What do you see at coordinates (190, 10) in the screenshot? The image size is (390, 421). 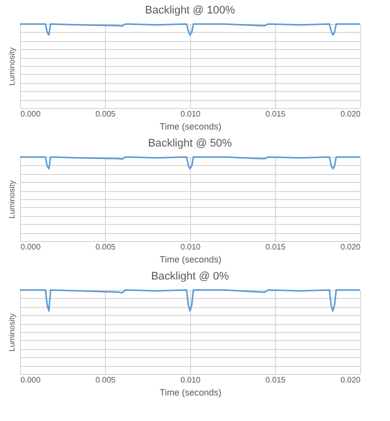 I see `chart-title: Backlight @ 100%` at bounding box center [190, 10].